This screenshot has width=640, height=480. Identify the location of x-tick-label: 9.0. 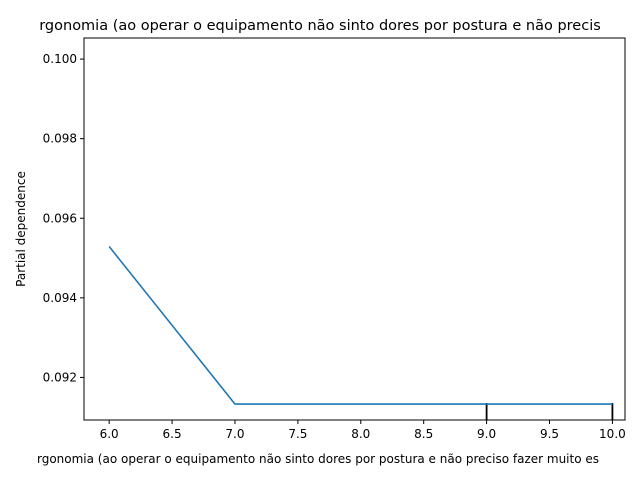
(486, 434).